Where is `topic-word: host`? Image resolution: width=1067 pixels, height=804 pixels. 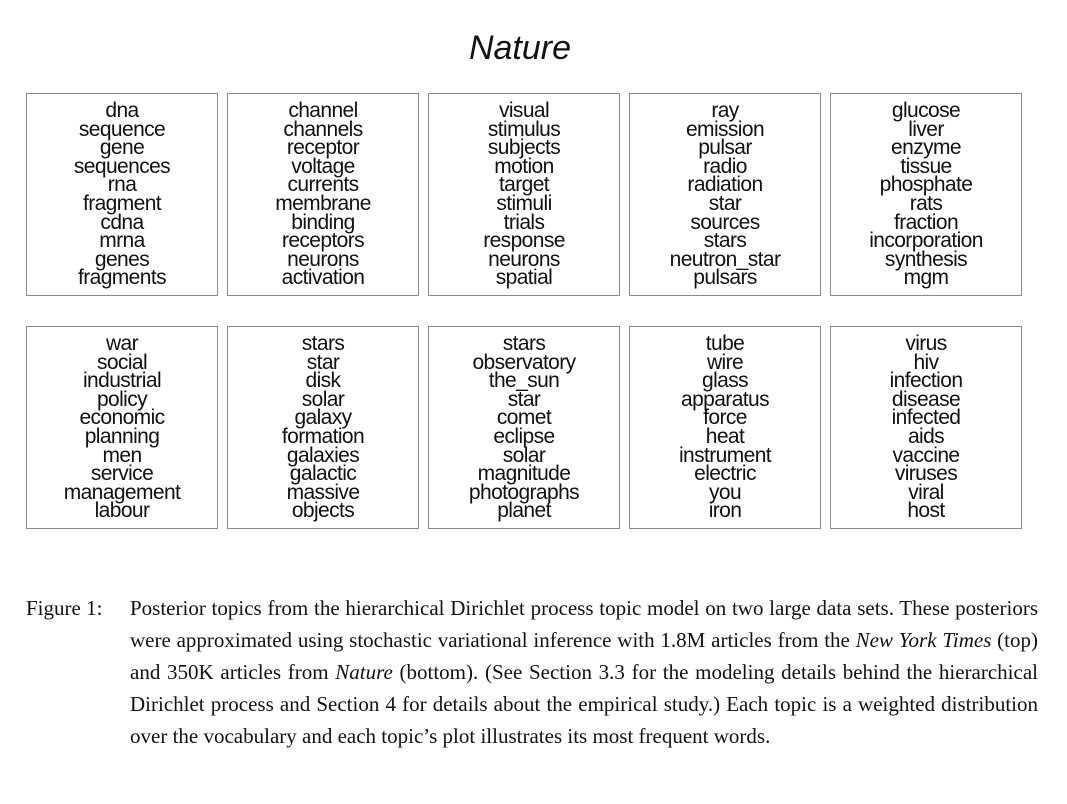
topic-word: host is located at coordinates (926, 511).